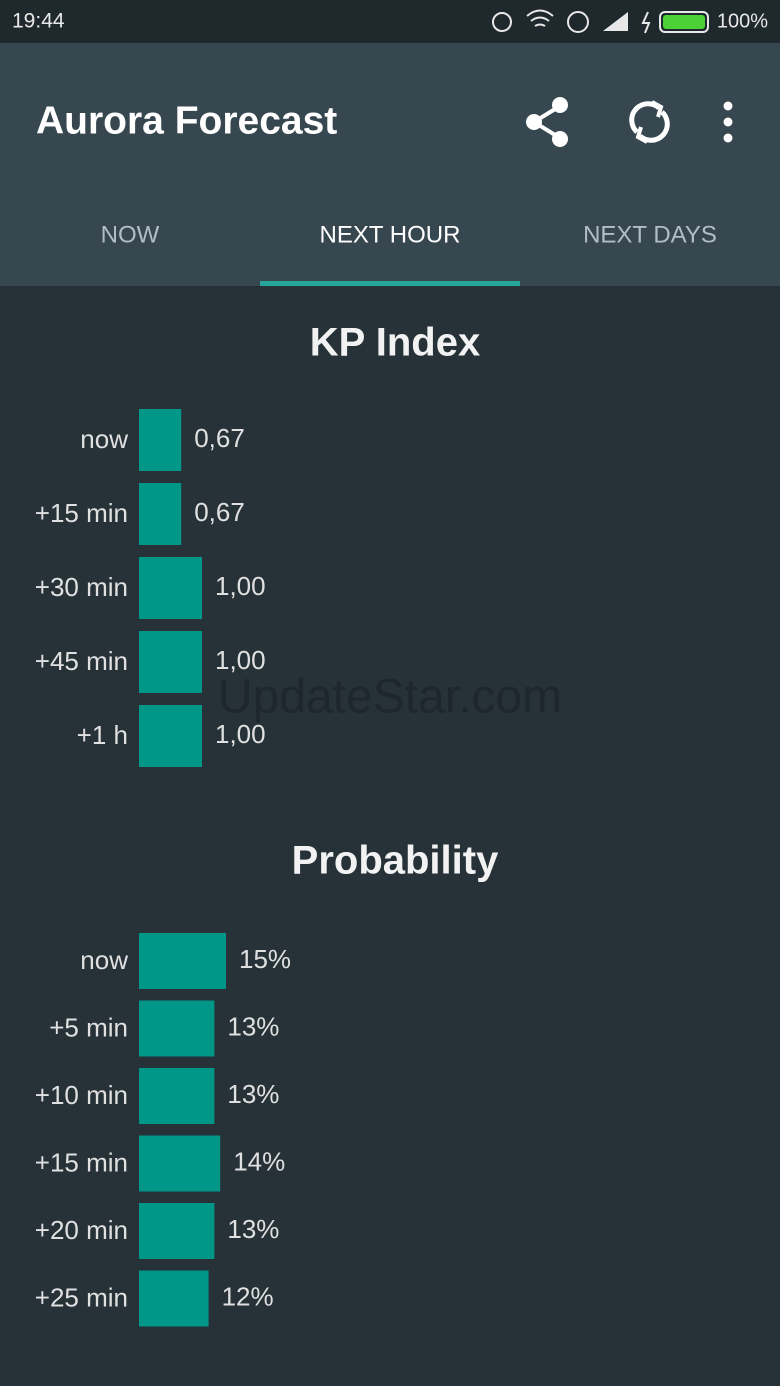  What do you see at coordinates (265, 959) in the screenshot?
I see `value-label: 15%` at bounding box center [265, 959].